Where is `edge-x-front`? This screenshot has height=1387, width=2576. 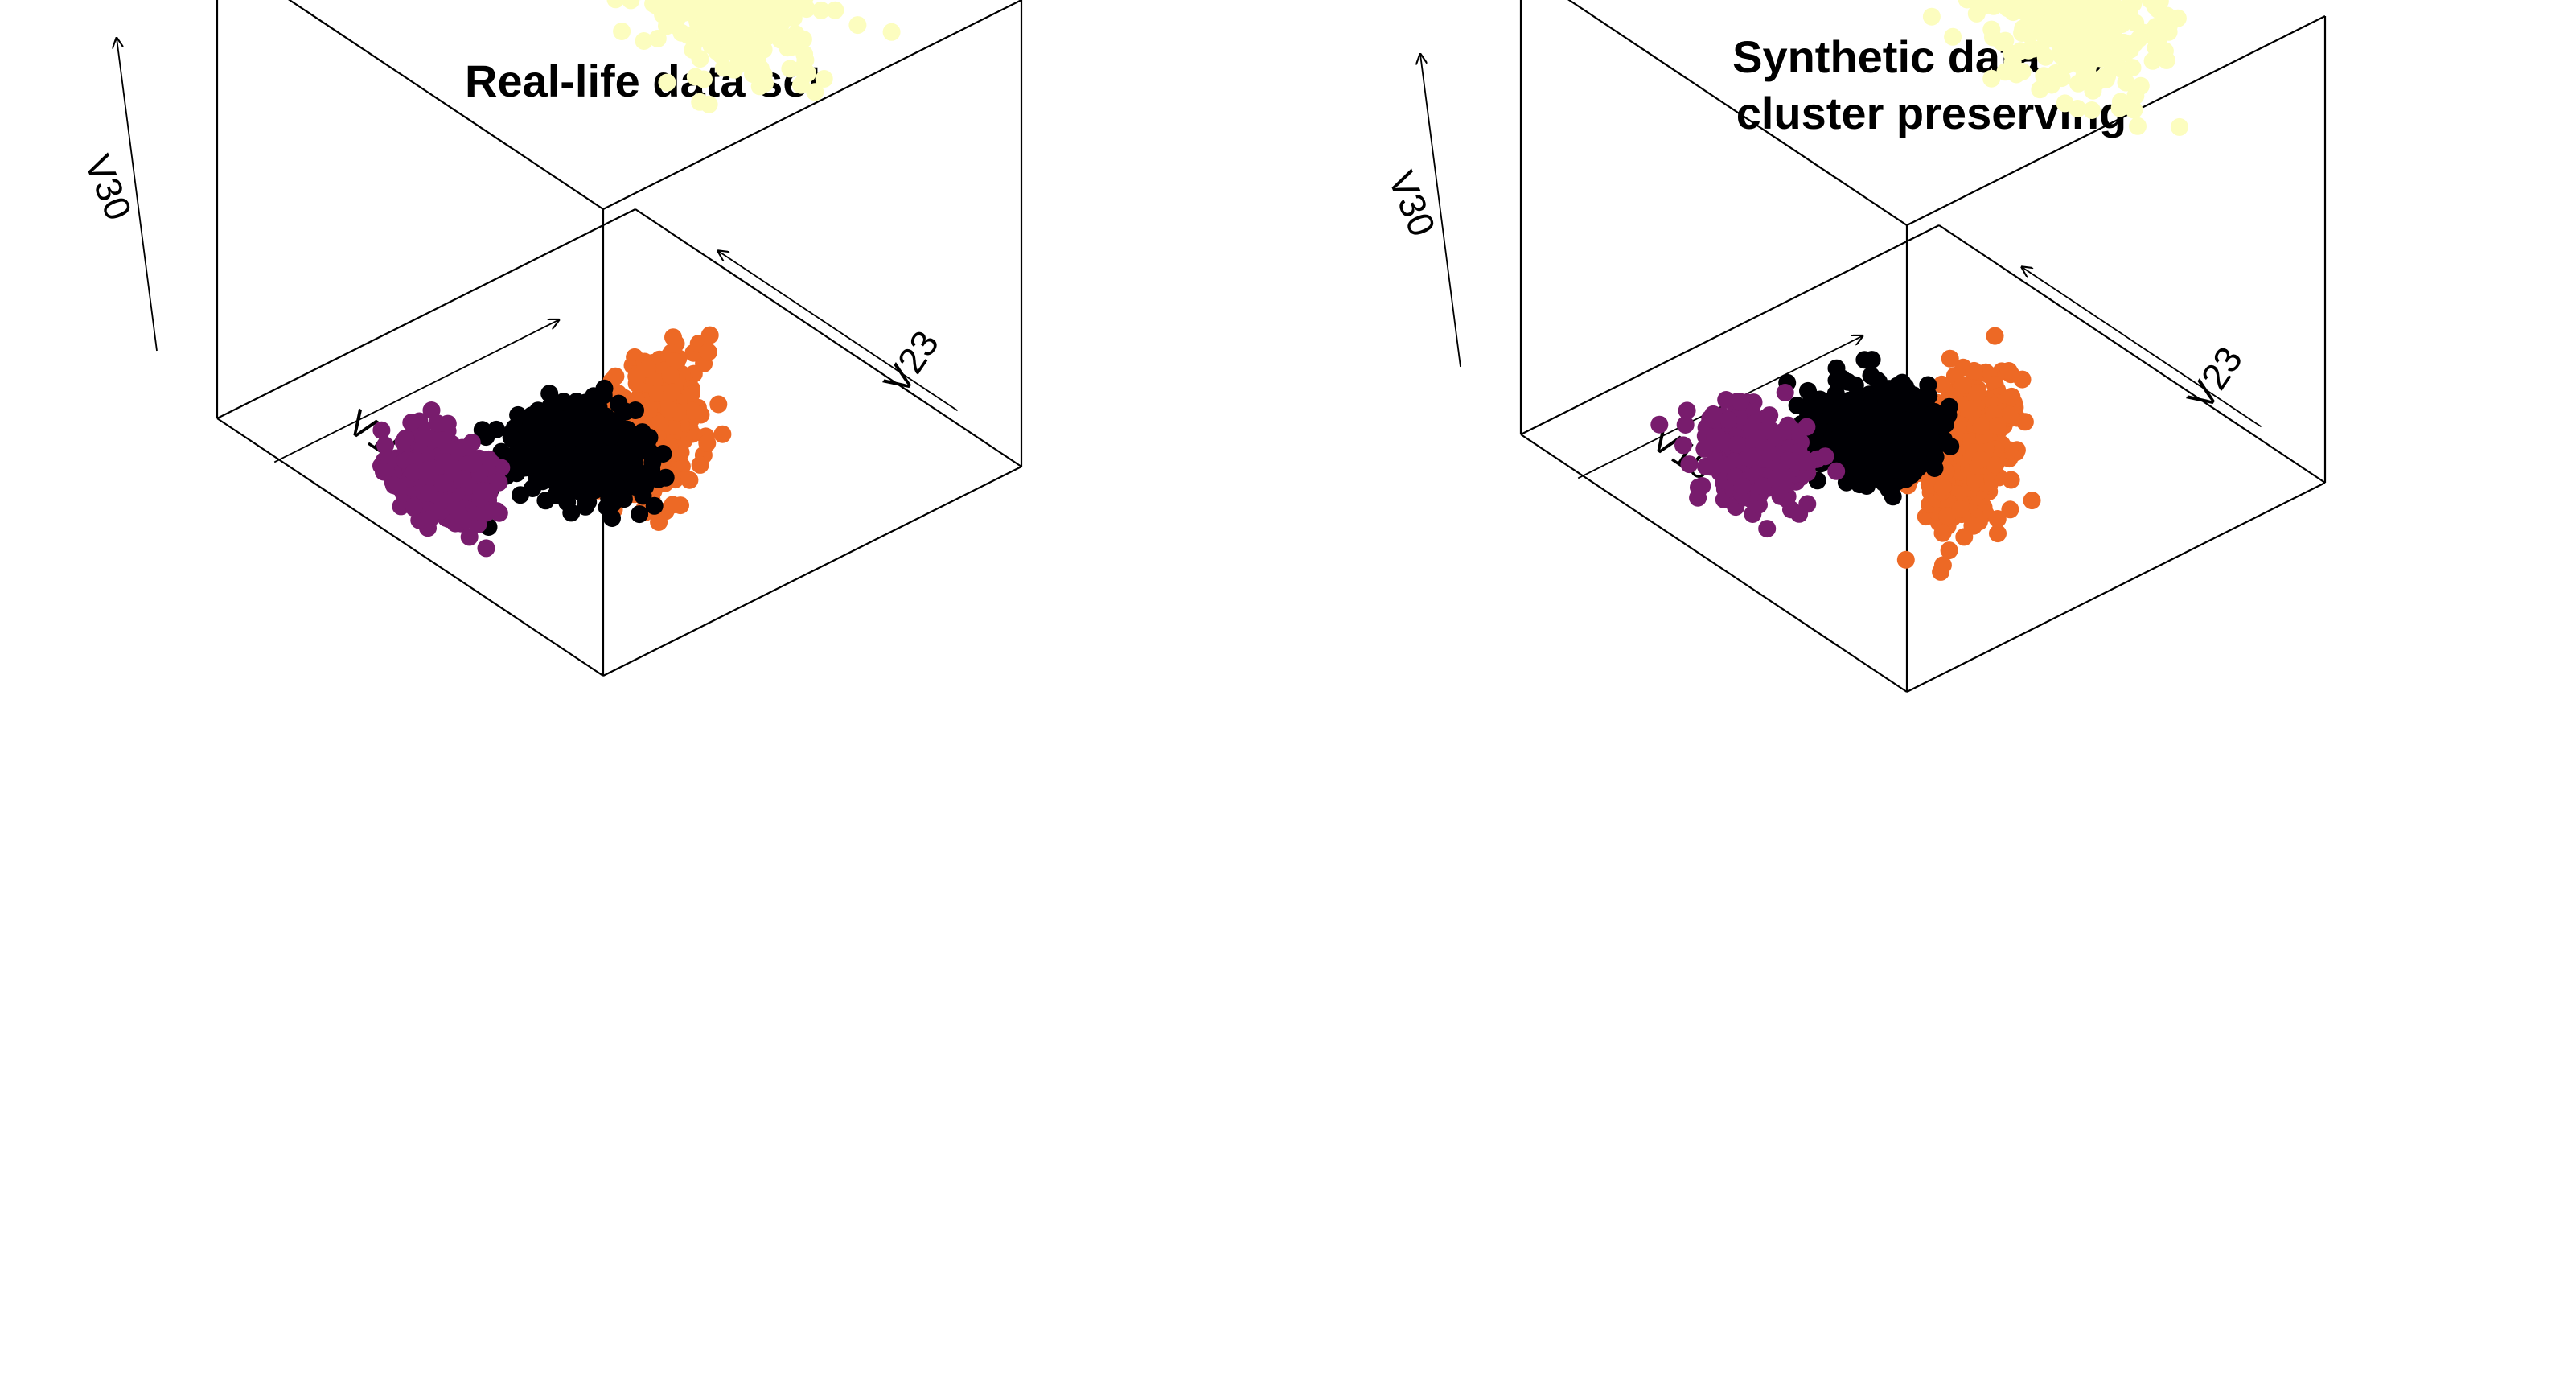
edge-x-front is located at coordinates (828, 337).